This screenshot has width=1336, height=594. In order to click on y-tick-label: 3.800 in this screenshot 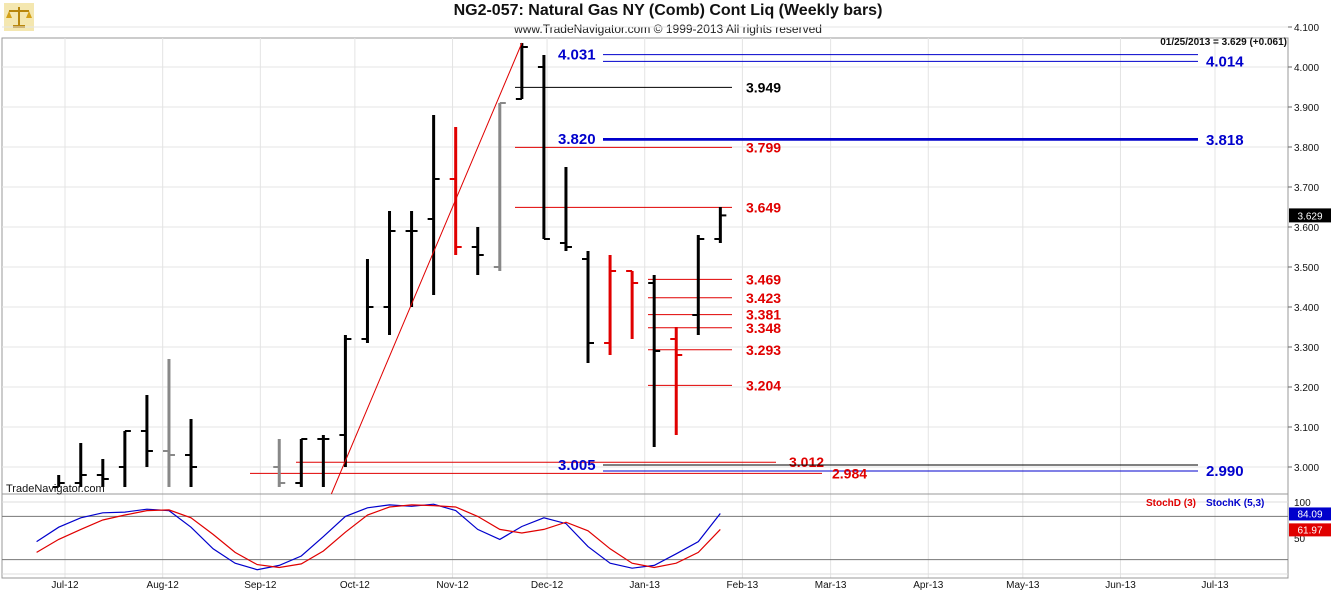, I will do `click(1306, 148)`.